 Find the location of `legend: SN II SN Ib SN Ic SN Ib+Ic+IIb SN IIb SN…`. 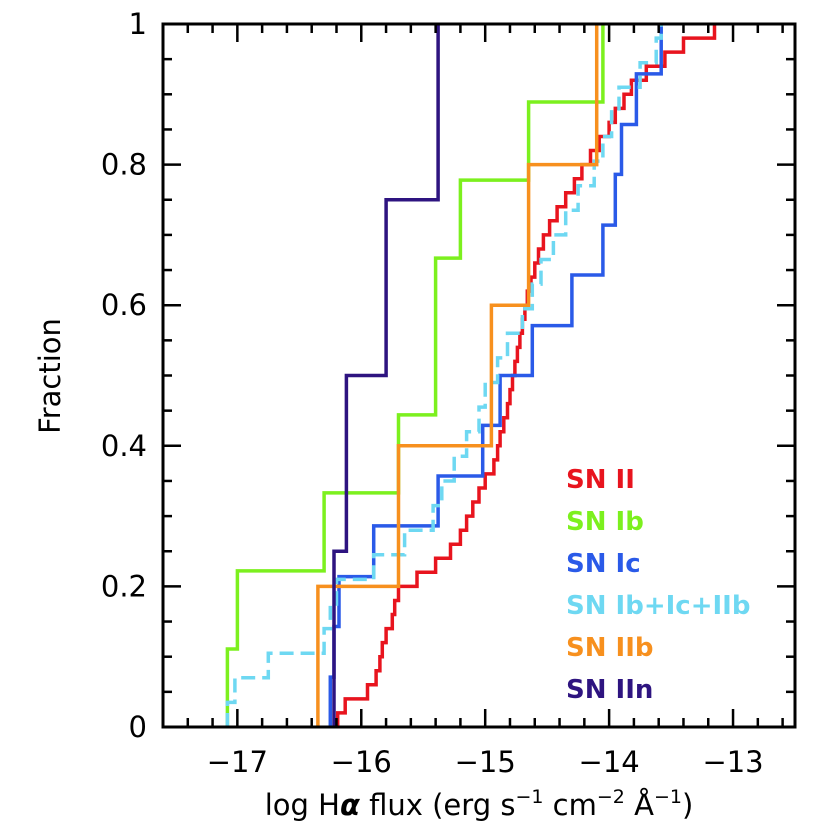

legend: SN II SN Ib SN Ic SN Ib+Ic+IIb SN IIb SN… is located at coordinates (658, 585).